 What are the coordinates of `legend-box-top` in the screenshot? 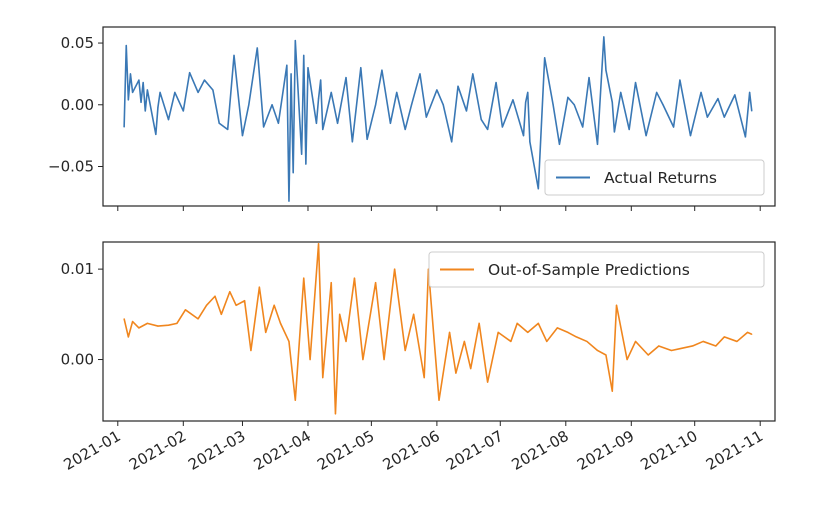 It's located at (654, 177).